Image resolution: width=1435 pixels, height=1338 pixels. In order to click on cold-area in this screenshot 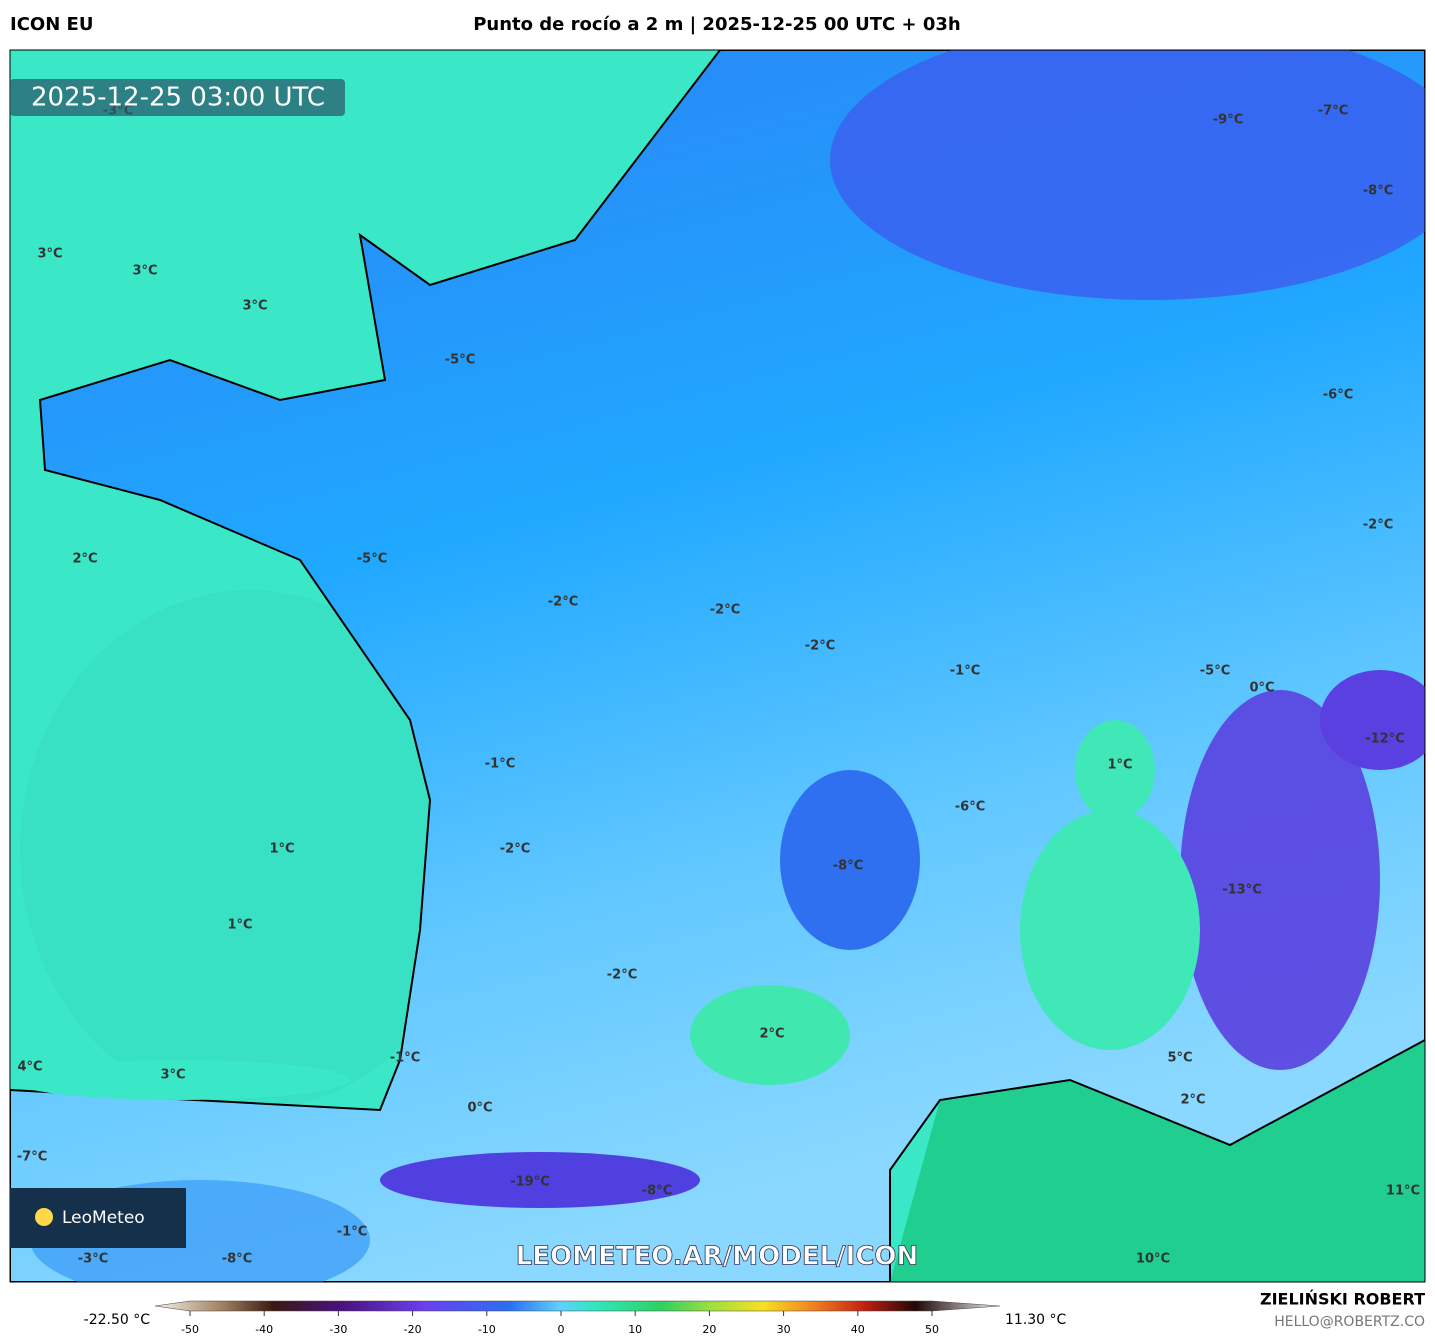, I will do `click(1127, 175)`.